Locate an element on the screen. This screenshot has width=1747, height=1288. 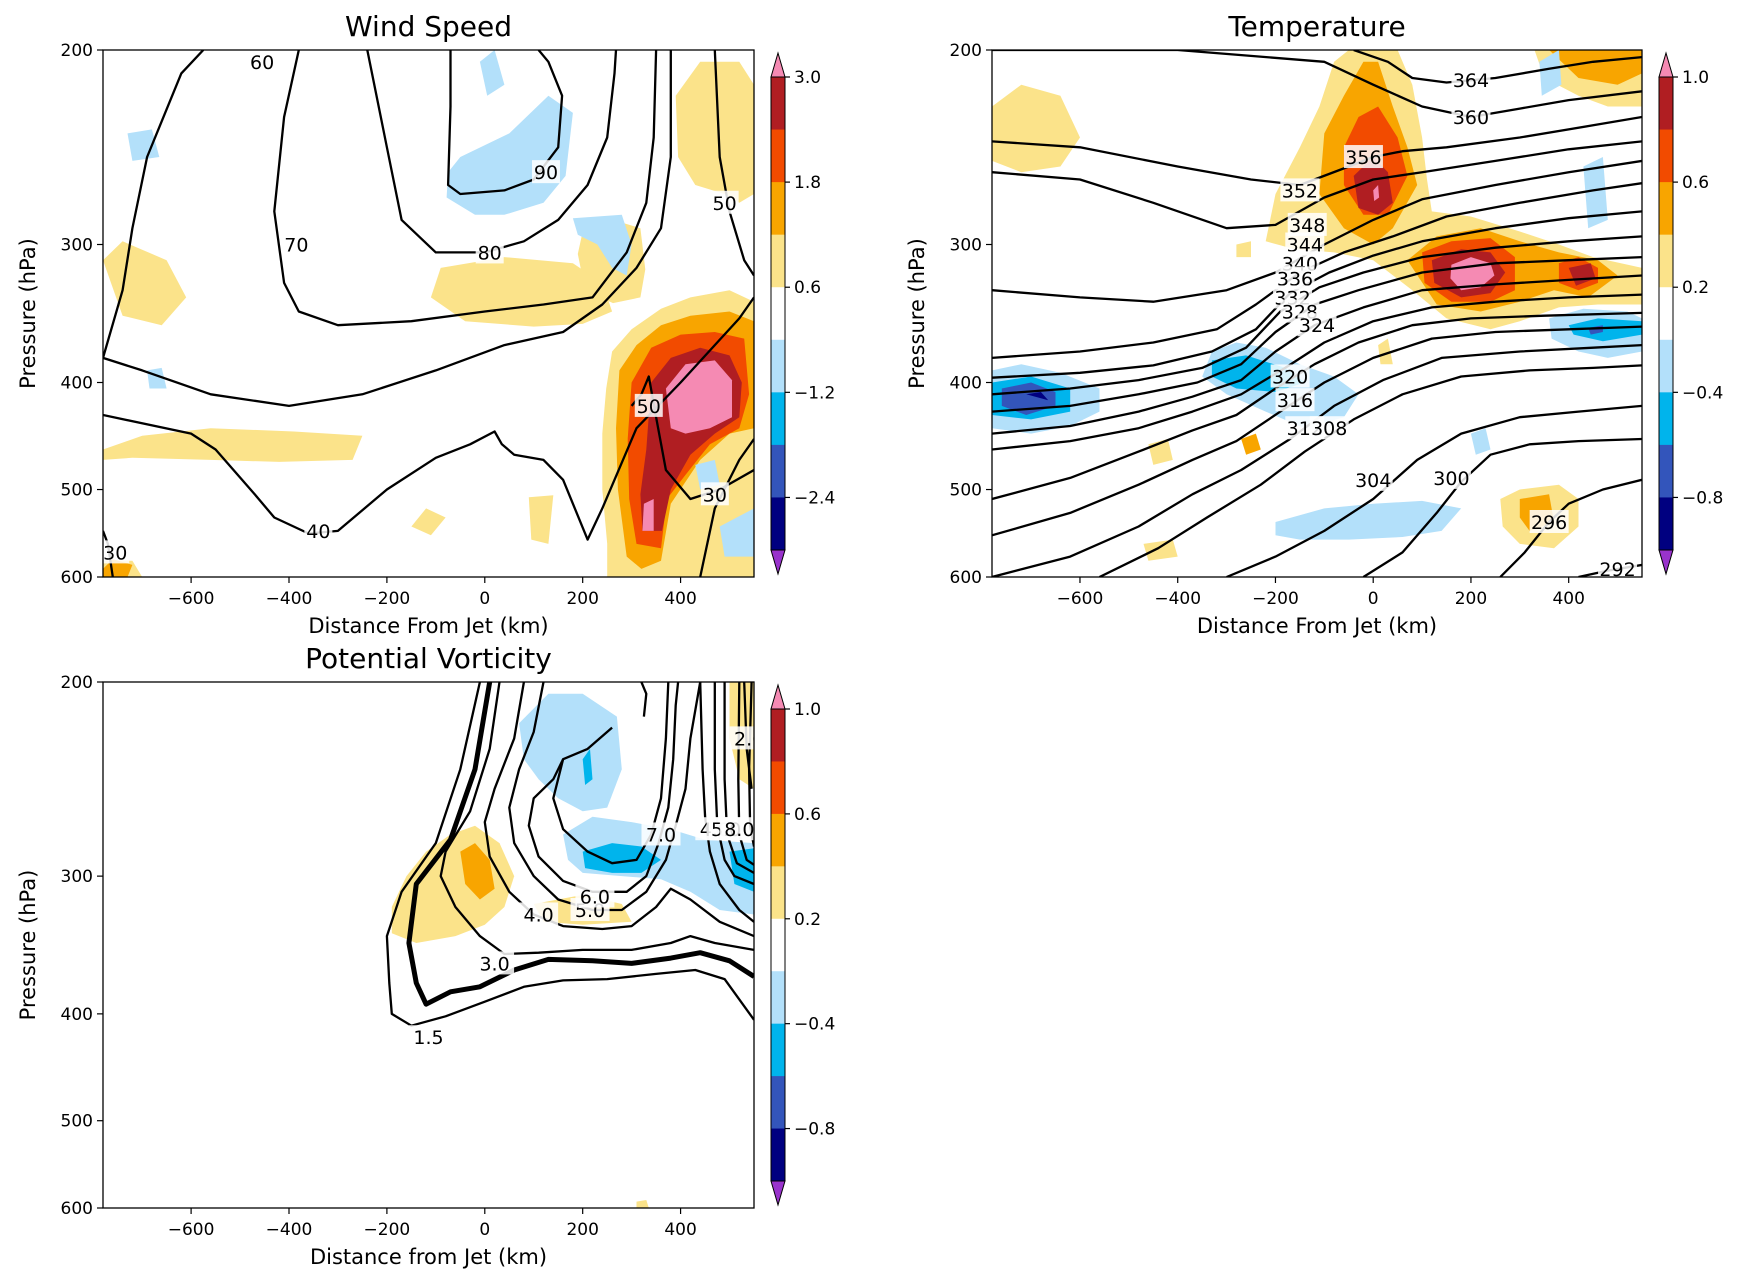
contour-label: 70 is located at coordinates (296, 246).